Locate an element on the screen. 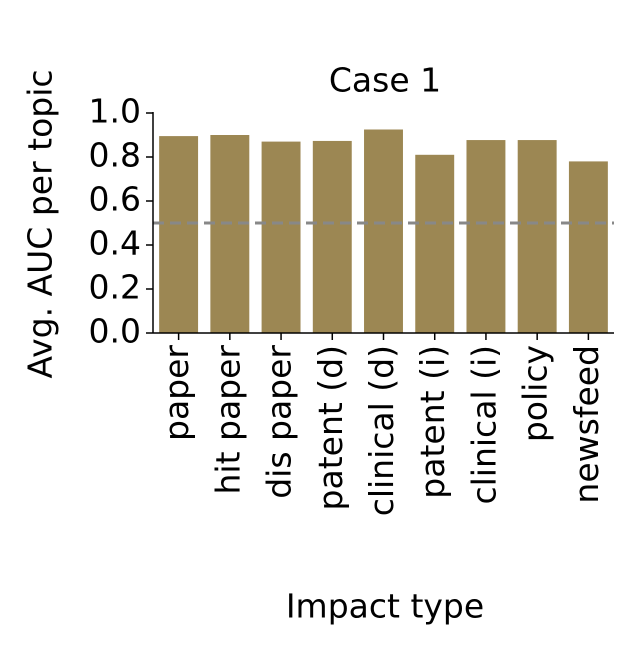 This screenshot has height=650, width=634. x-tick-label: clinical (d) is located at coordinates (381, 430).